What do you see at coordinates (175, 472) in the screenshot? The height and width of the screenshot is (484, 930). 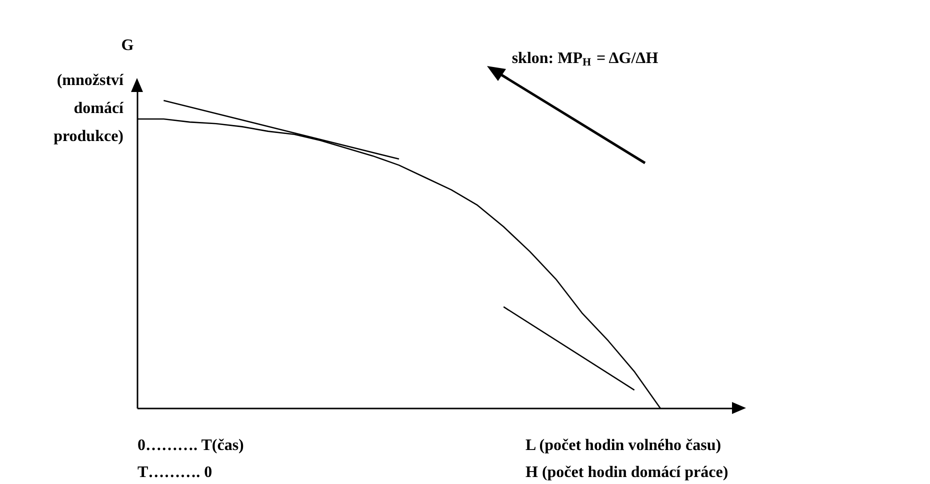 I see `text: T………. 0` at bounding box center [175, 472].